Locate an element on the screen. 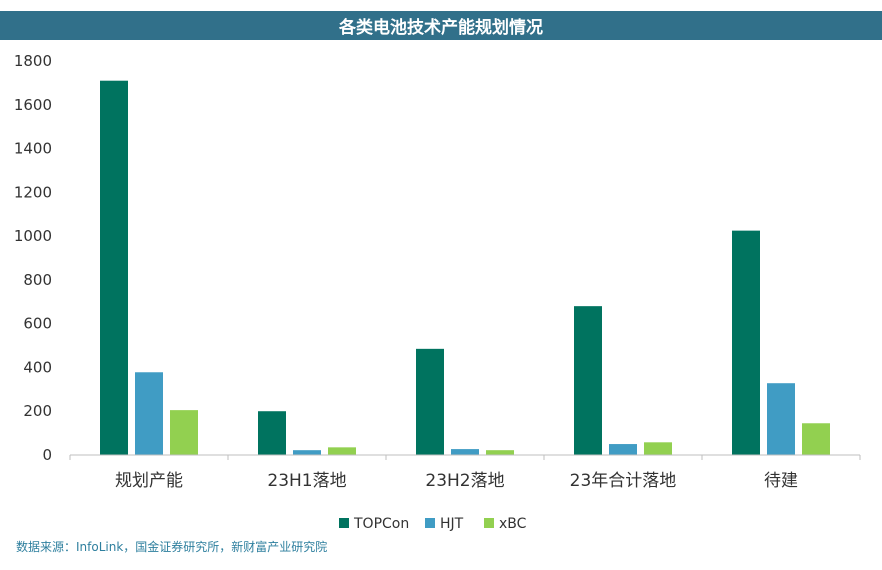  category-label: 23H2落地 is located at coordinates (464, 481).